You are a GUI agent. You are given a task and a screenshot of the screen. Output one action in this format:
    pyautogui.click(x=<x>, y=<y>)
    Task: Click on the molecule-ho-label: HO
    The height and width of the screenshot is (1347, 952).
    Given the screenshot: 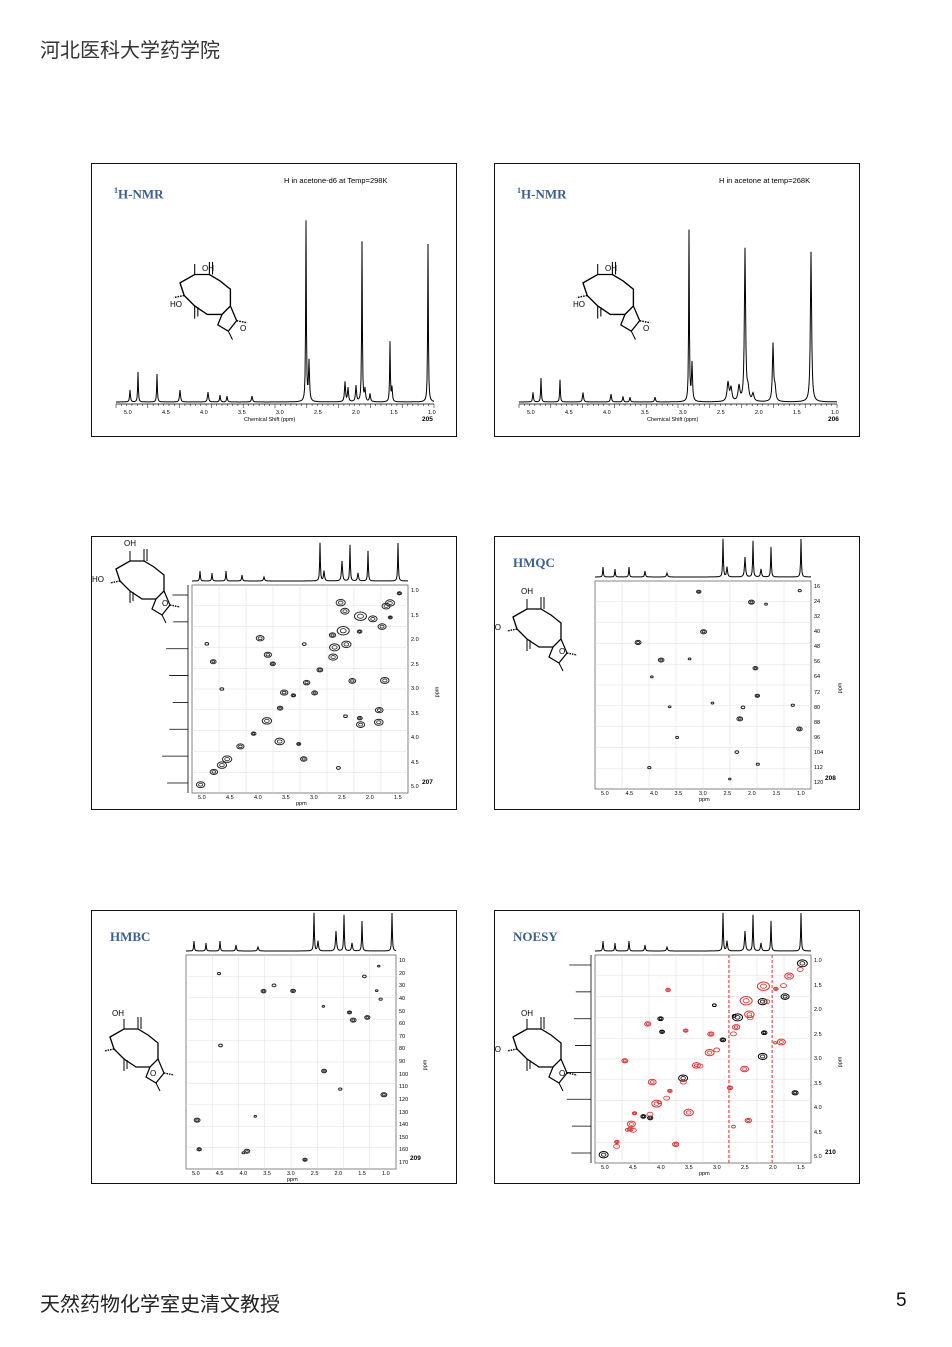 What is the action you would take?
    pyautogui.click(x=176, y=304)
    